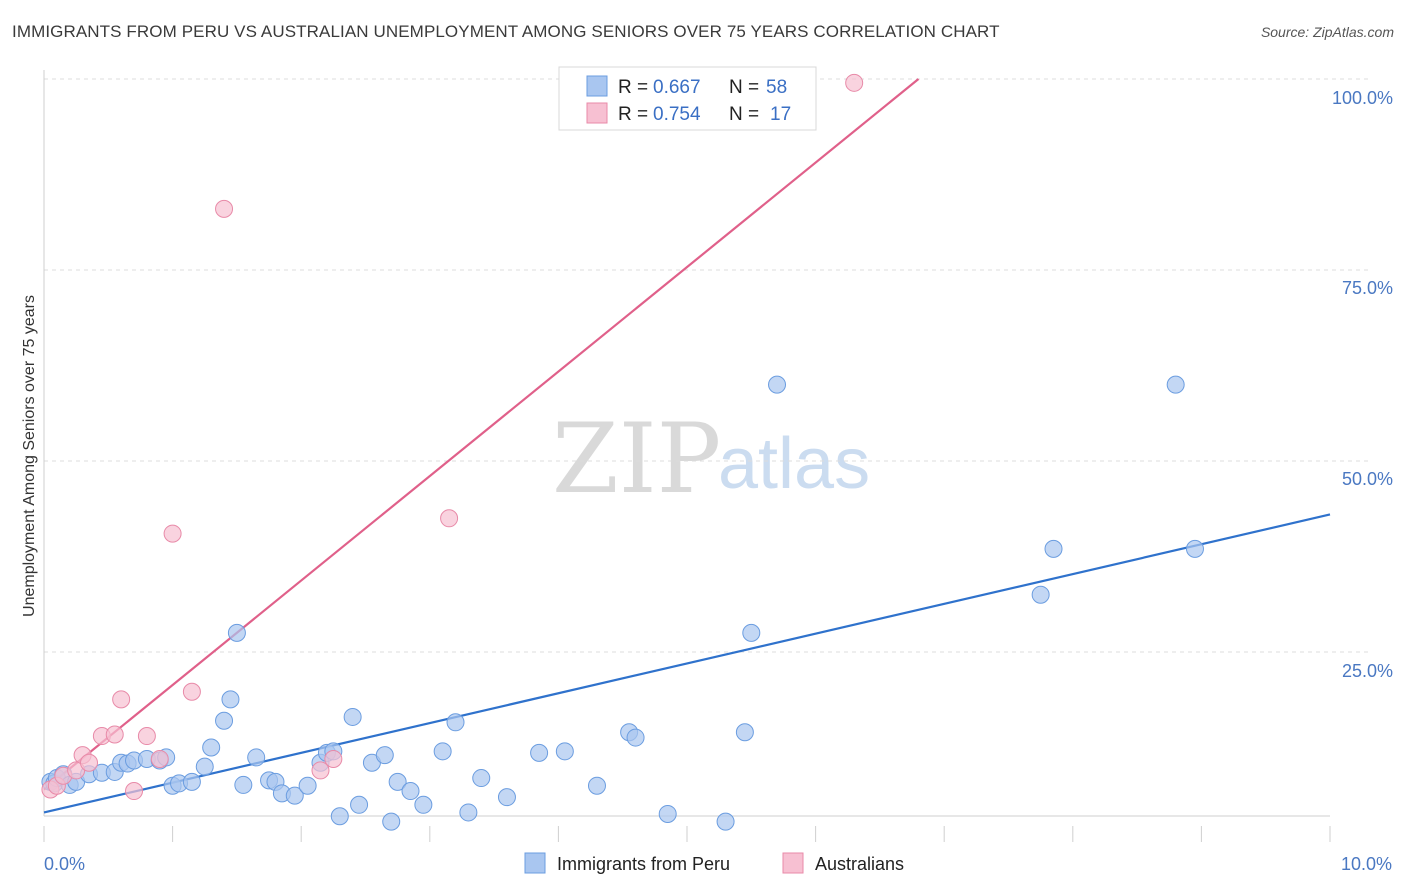 The height and width of the screenshot is (892, 1406). Describe the element at coordinates (1367, 288) in the screenshot. I see `y-tick-label-75: 75.0%` at that location.